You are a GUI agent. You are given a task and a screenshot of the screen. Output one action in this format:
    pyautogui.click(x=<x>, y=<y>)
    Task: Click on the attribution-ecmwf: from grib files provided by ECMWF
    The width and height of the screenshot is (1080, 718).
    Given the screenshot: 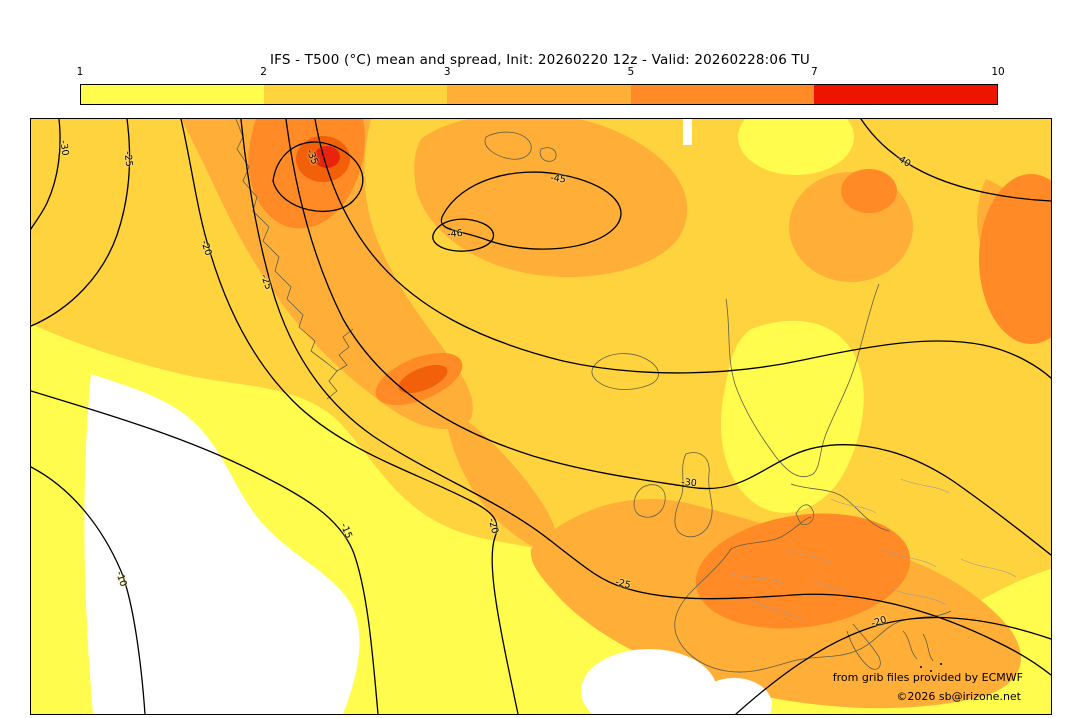 What is the action you would take?
    pyautogui.click(x=927, y=677)
    